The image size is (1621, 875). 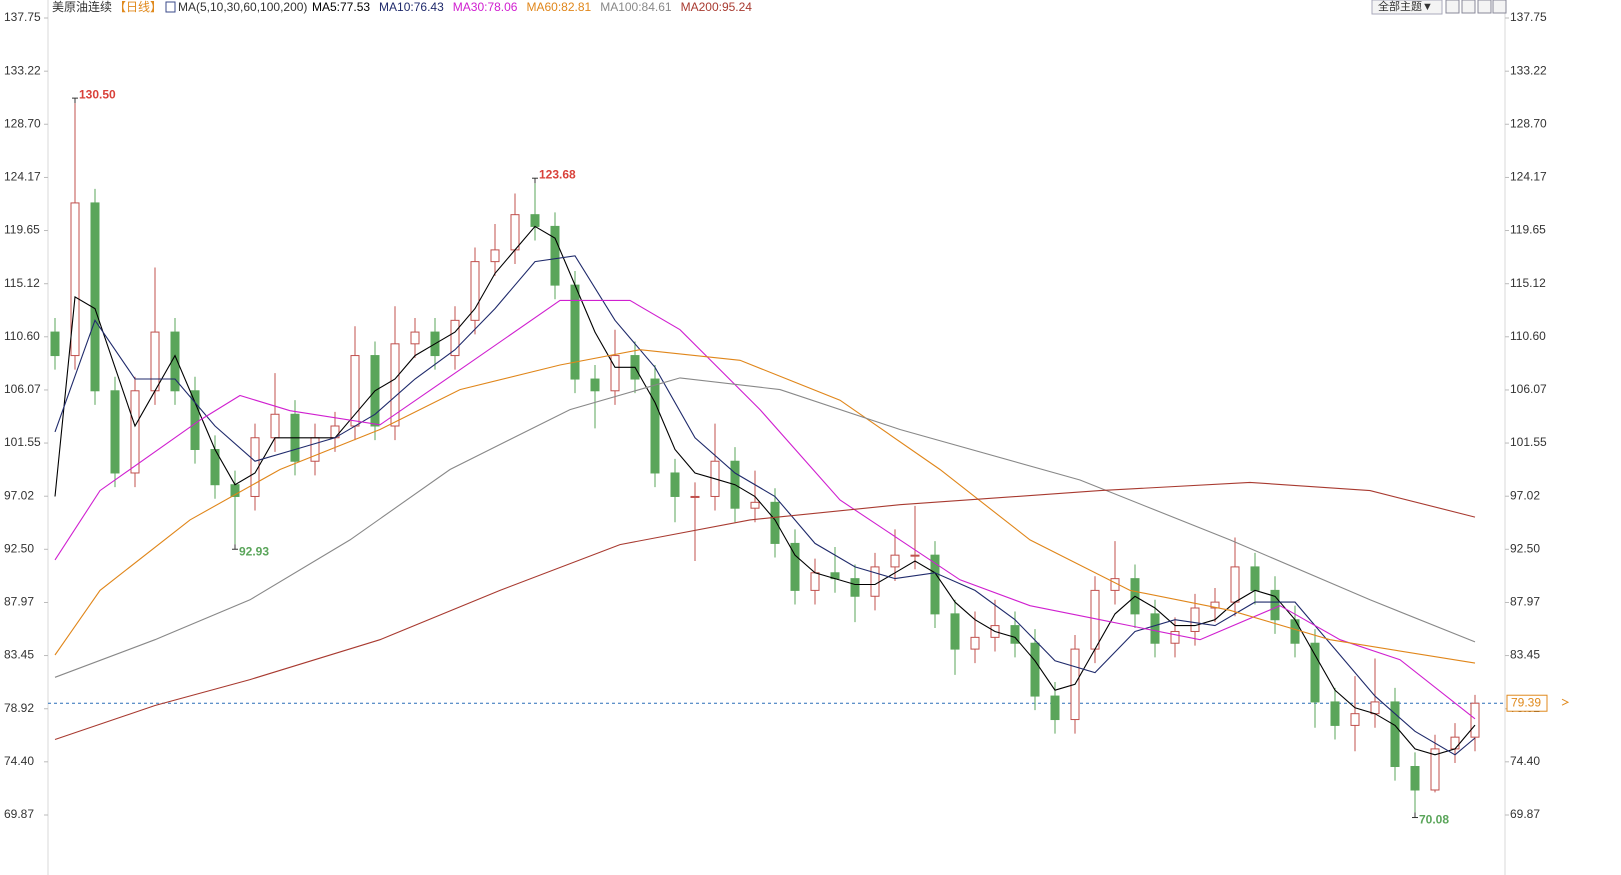 What do you see at coordinates (170, 7) in the screenshot?
I see `ma-icon` at bounding box center [170, 7].